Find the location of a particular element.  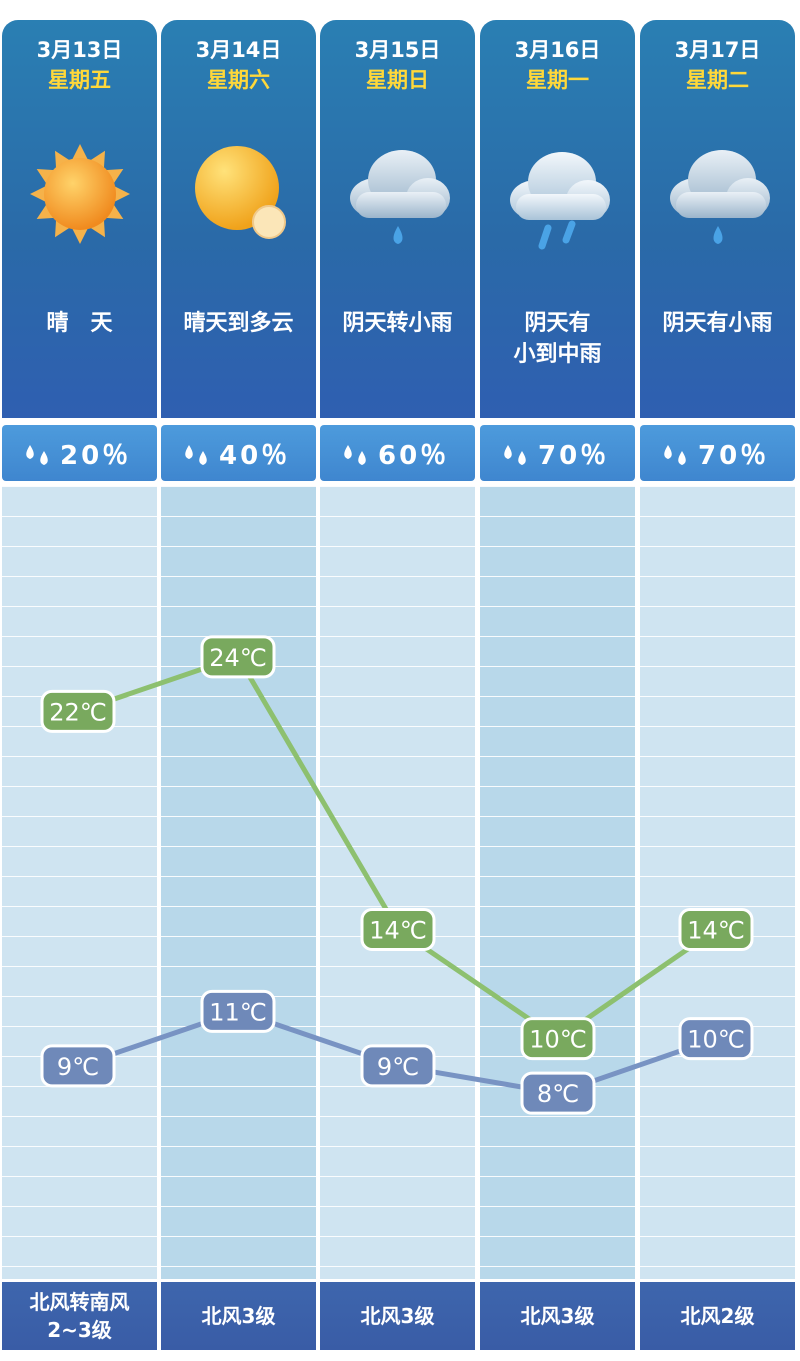

day-weekday: 星期六 is located at coordinates (238, 80).